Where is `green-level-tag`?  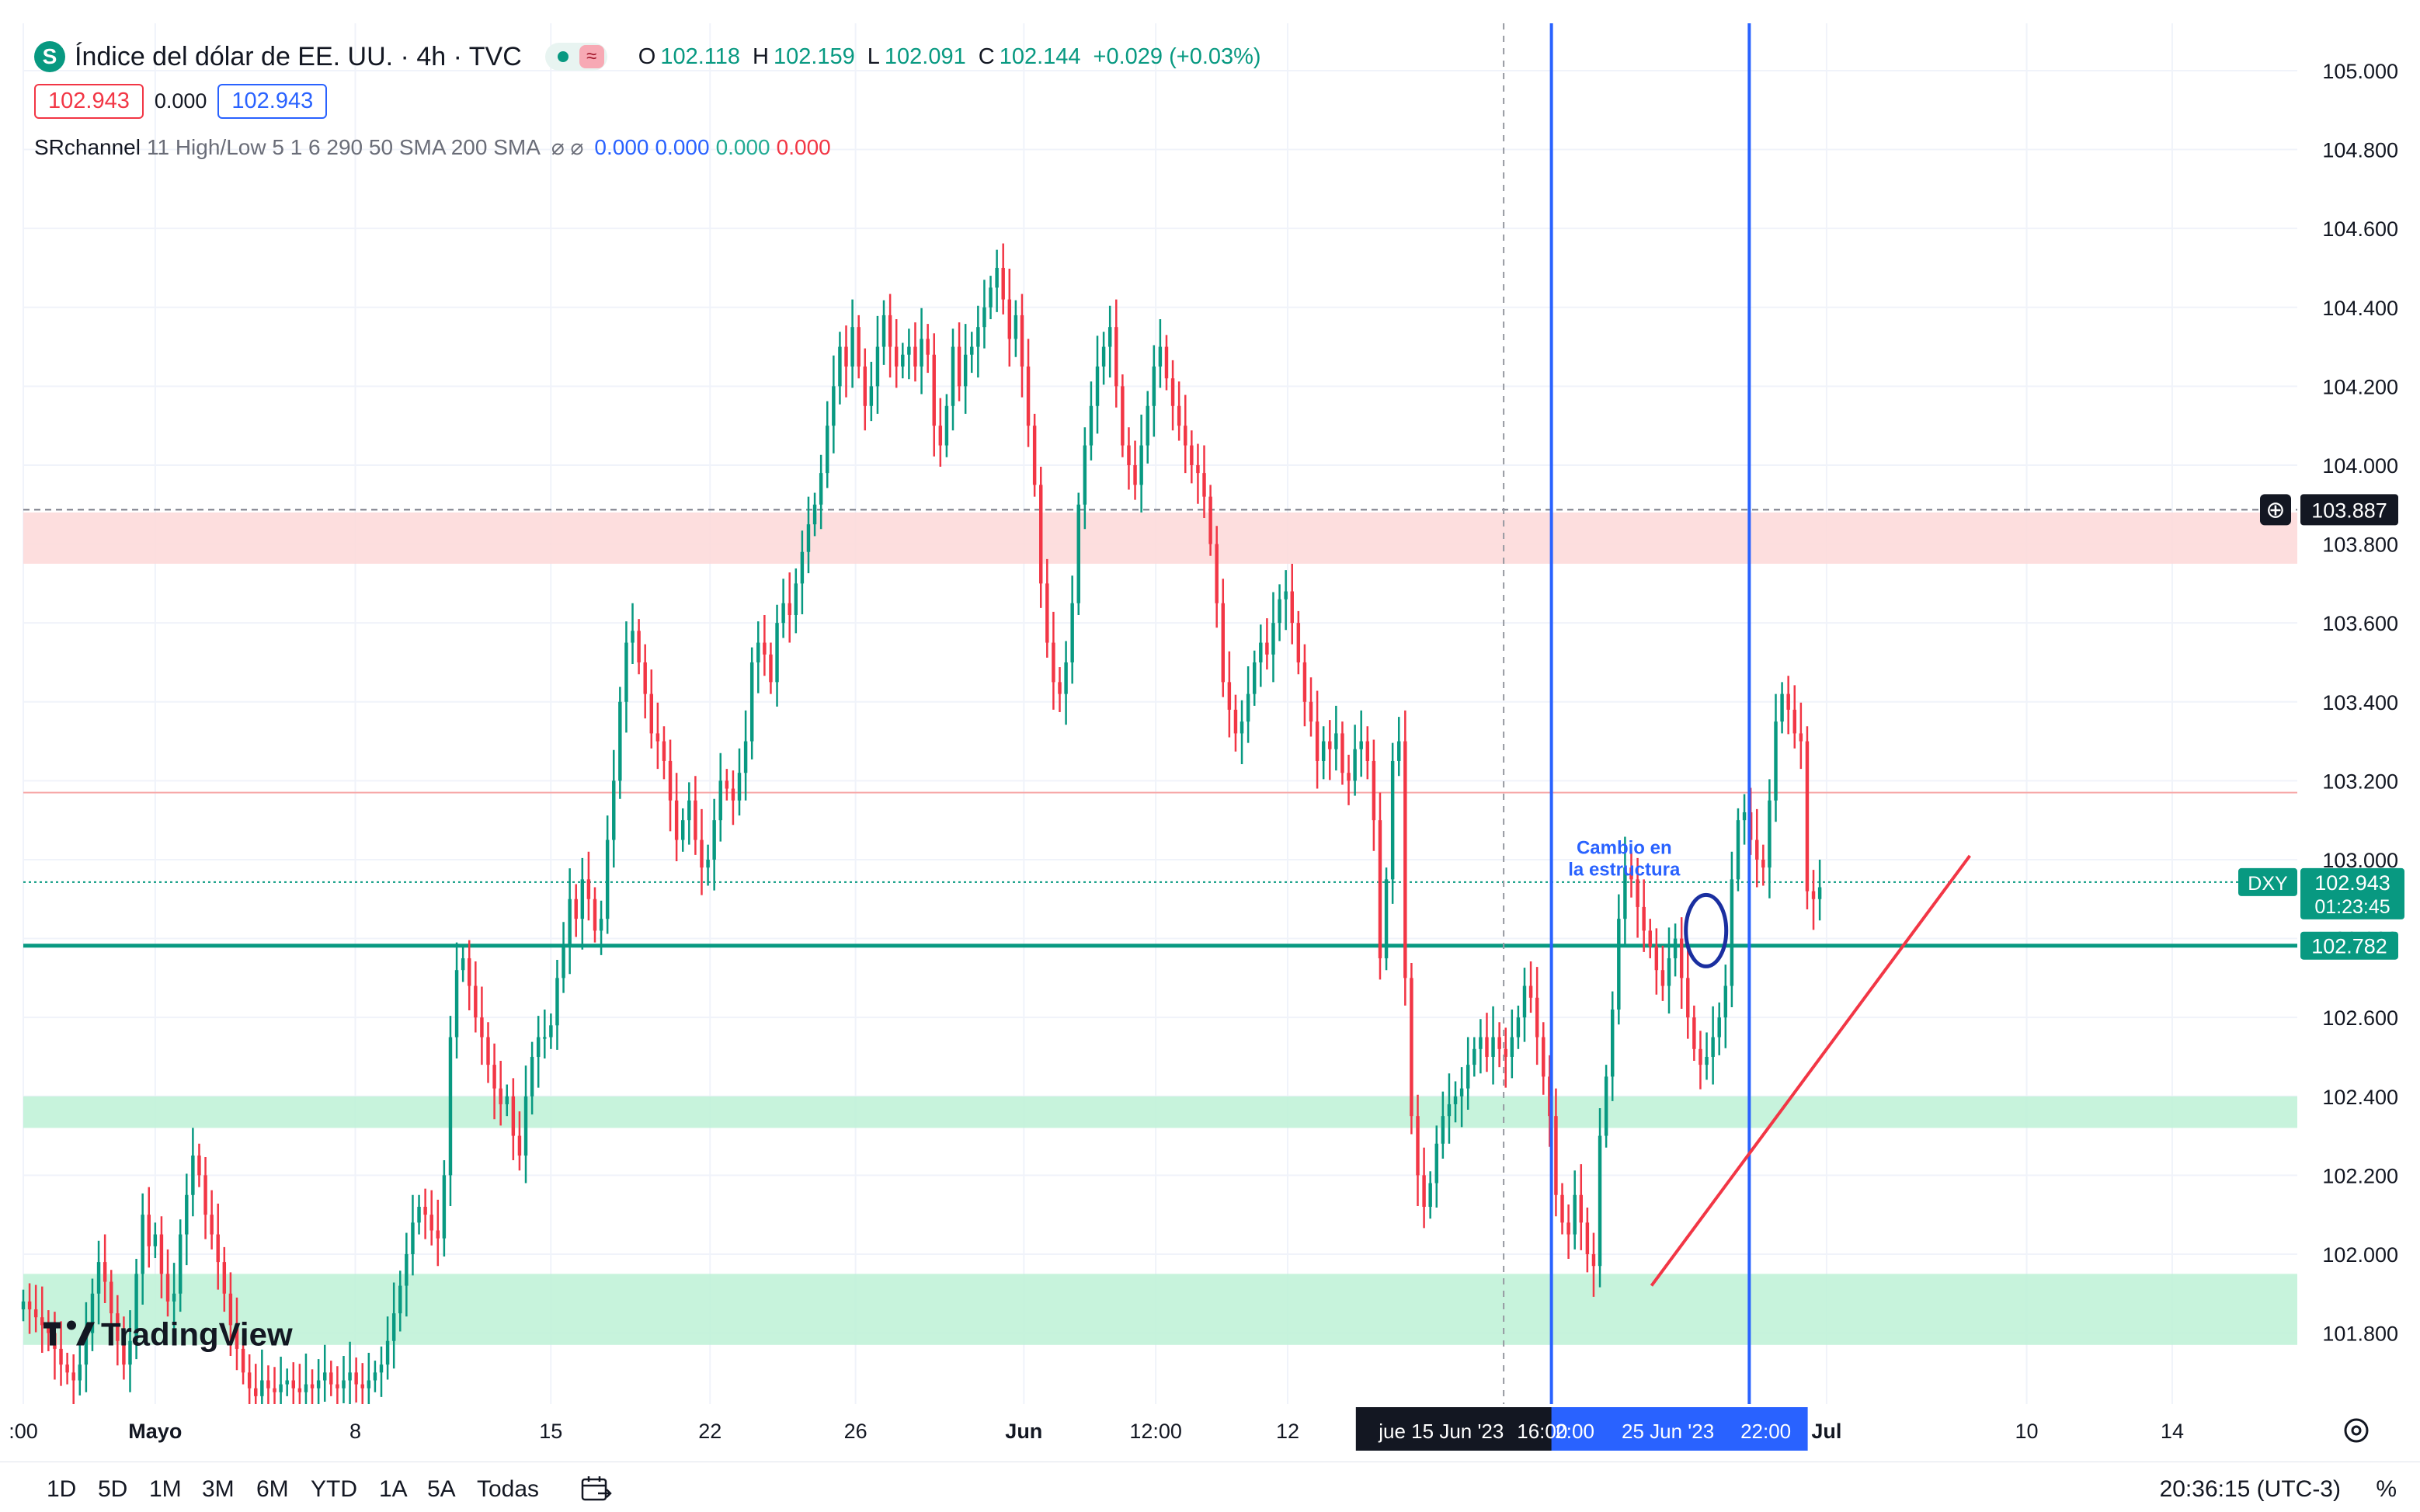
green-level-tag is located at coordinates (2349, 946).